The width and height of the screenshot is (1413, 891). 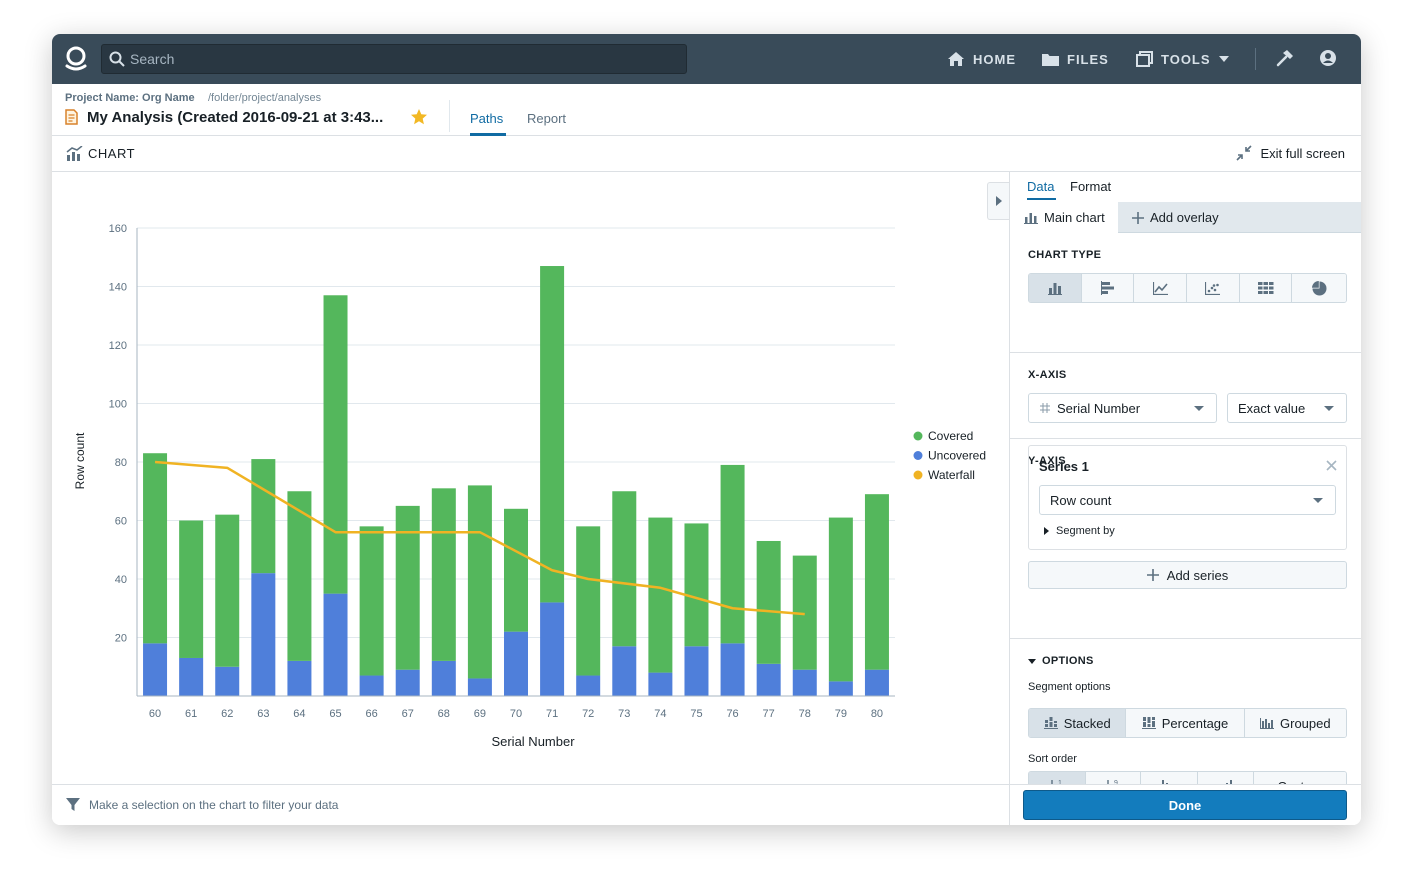 What do you see at coordinates (1182, 59) in the screenshot?
I see `nav-tools-button: TOOLS` at bounding box center [1182, 59].